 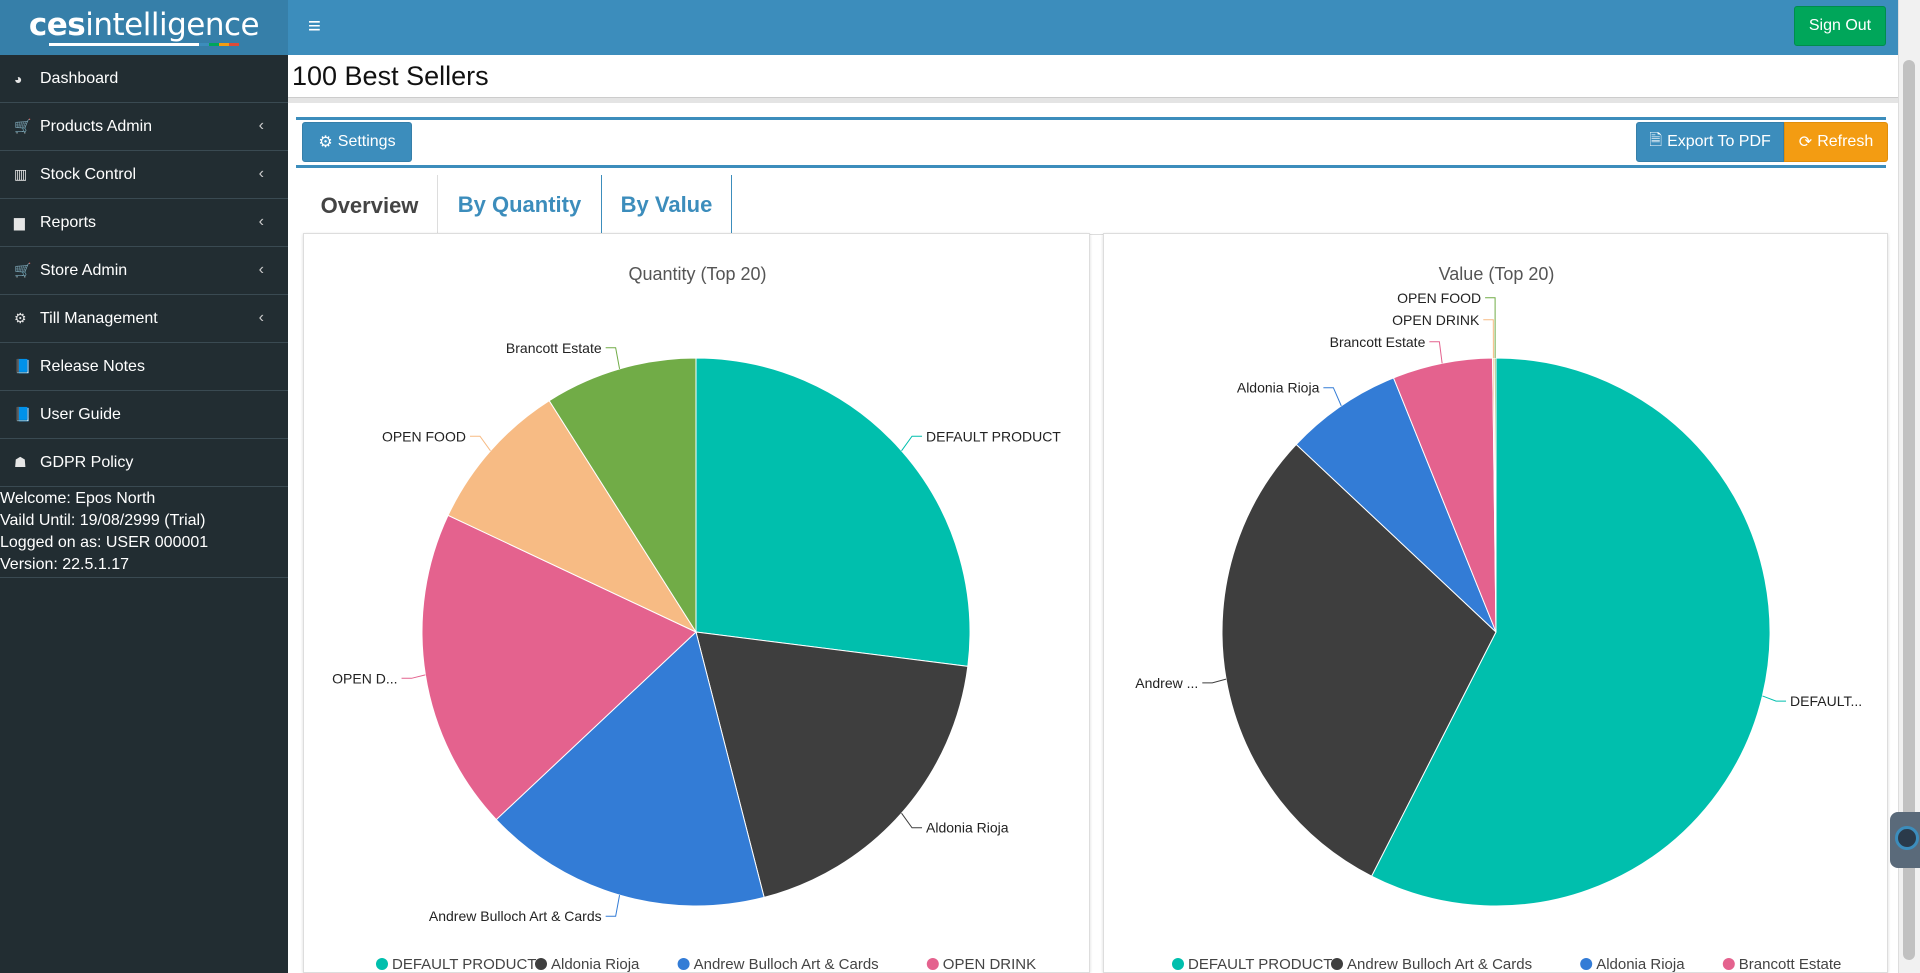 I want to click on gear-icon: ⚙, so click(x=20, y=318).